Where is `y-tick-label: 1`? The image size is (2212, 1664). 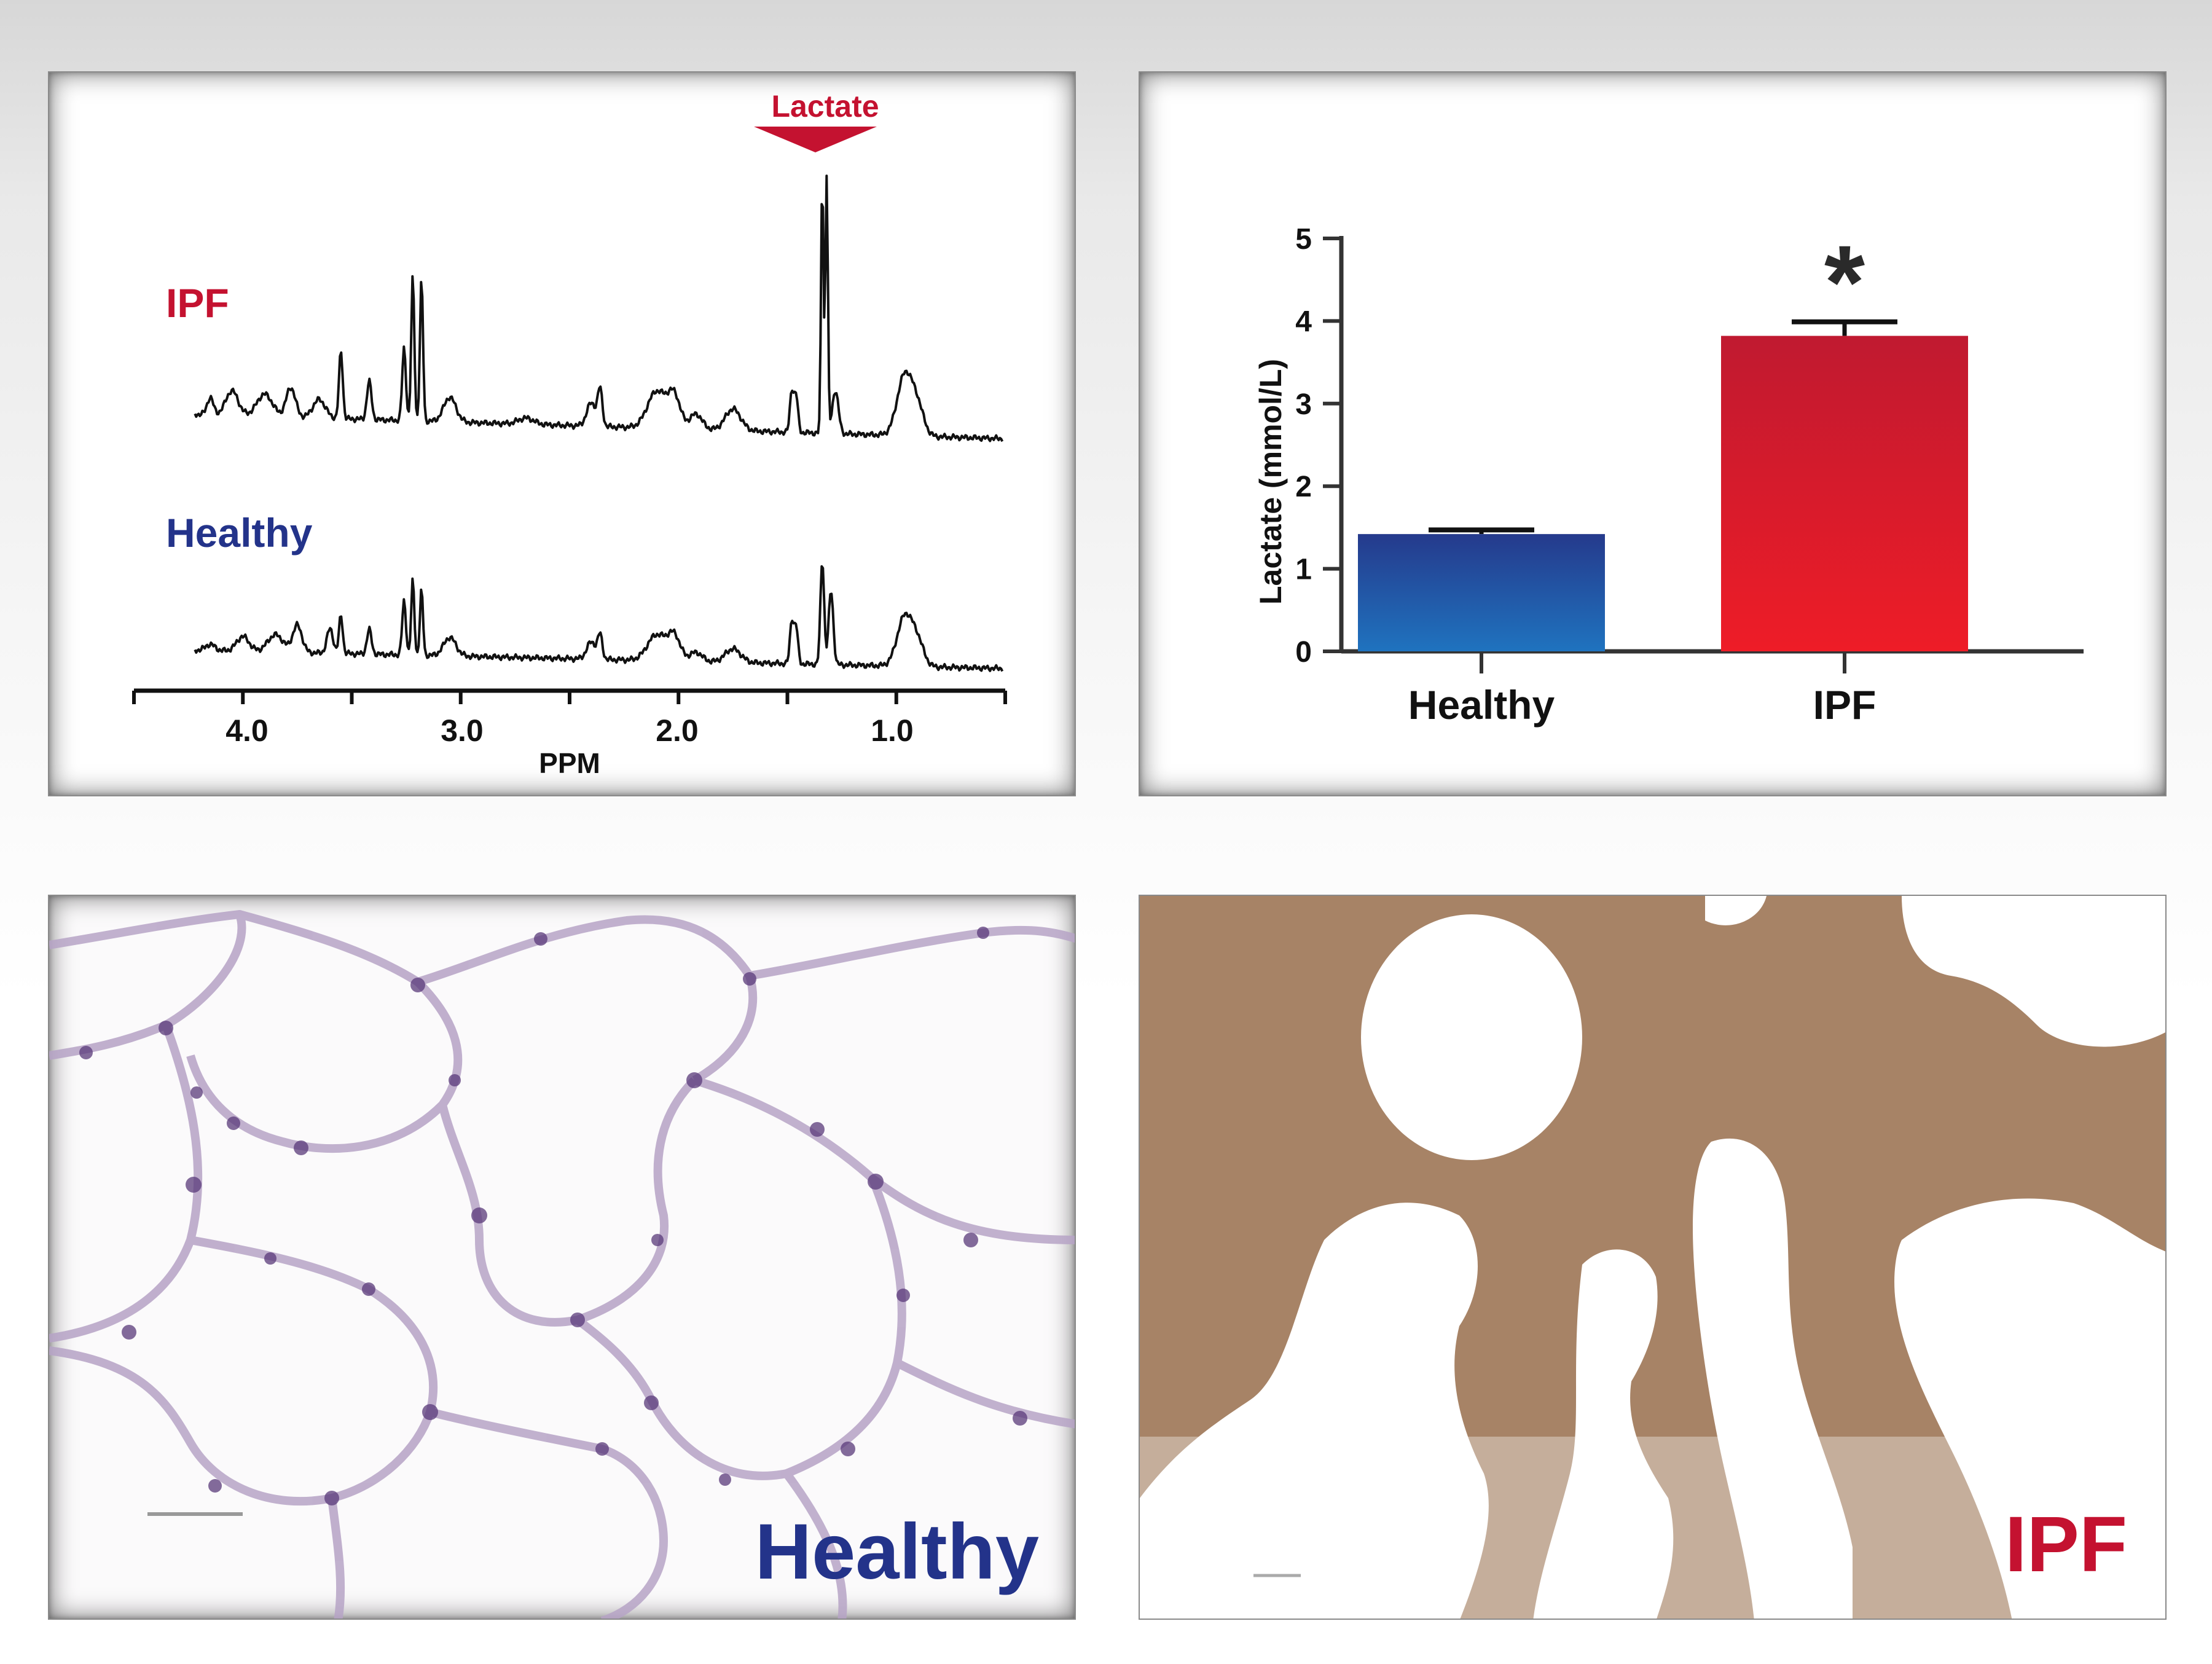 y-tick-label: 1 is located at coordinates (1303, 570).